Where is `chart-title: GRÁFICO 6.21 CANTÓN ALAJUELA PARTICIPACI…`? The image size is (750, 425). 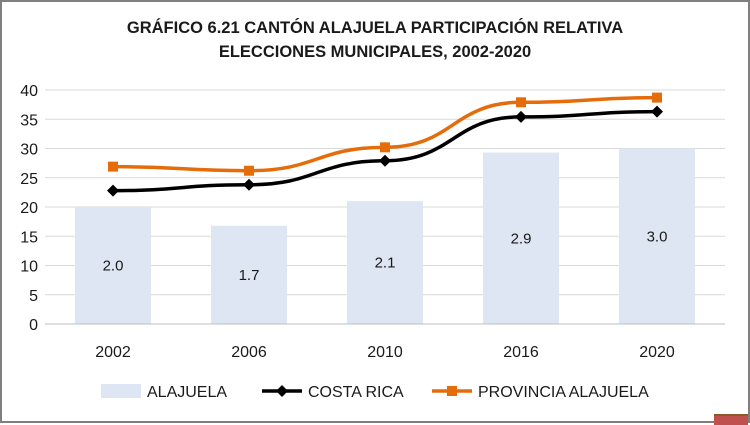 chart-title: GRÁFICO 6.21 CANTÓN ALAJUELA PARTICIPACI… is located at coordinates (375, 40).